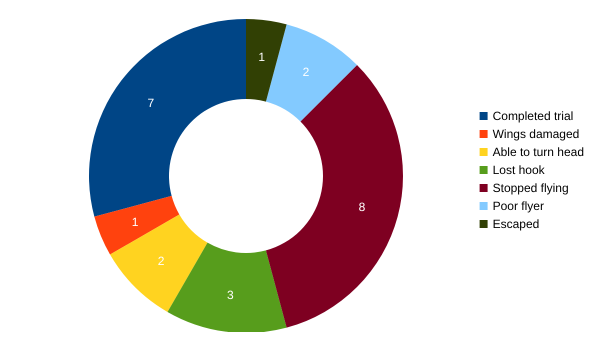 This screenshot has height=340, width=605. Describe the element at coordinates (150, 103) in the screenshot. I see `data-label: 7` at that location.